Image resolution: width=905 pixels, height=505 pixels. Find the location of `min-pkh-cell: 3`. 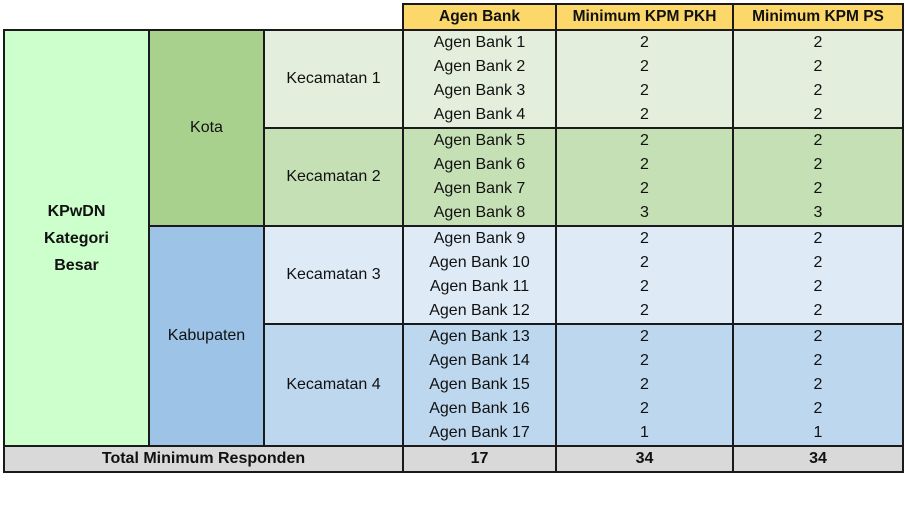

min-pkh-cell: 3 is located at coordinates (644, 213).